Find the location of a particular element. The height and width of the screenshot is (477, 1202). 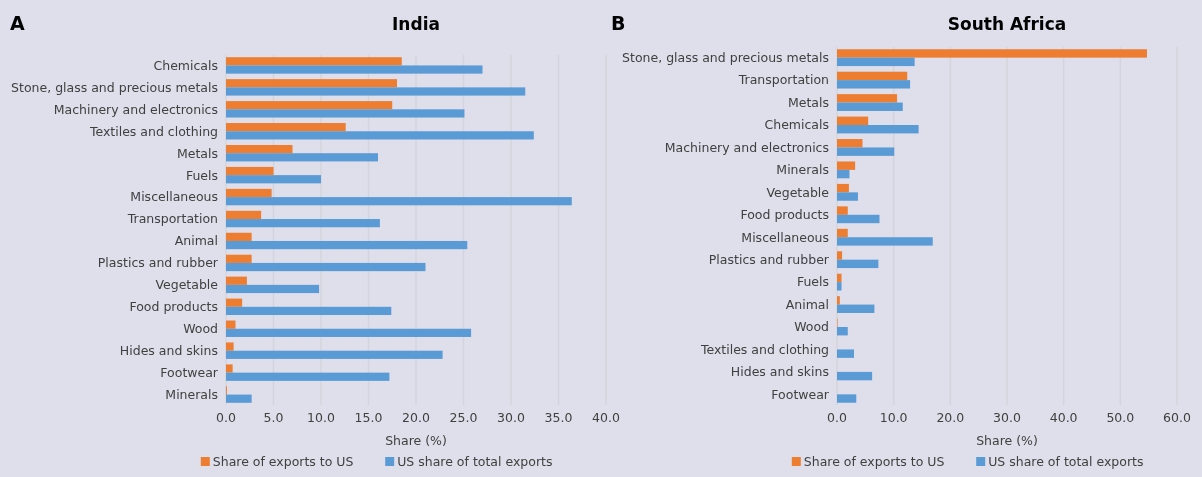

chart-title: South Africa is located at coordinates (1007, 24).